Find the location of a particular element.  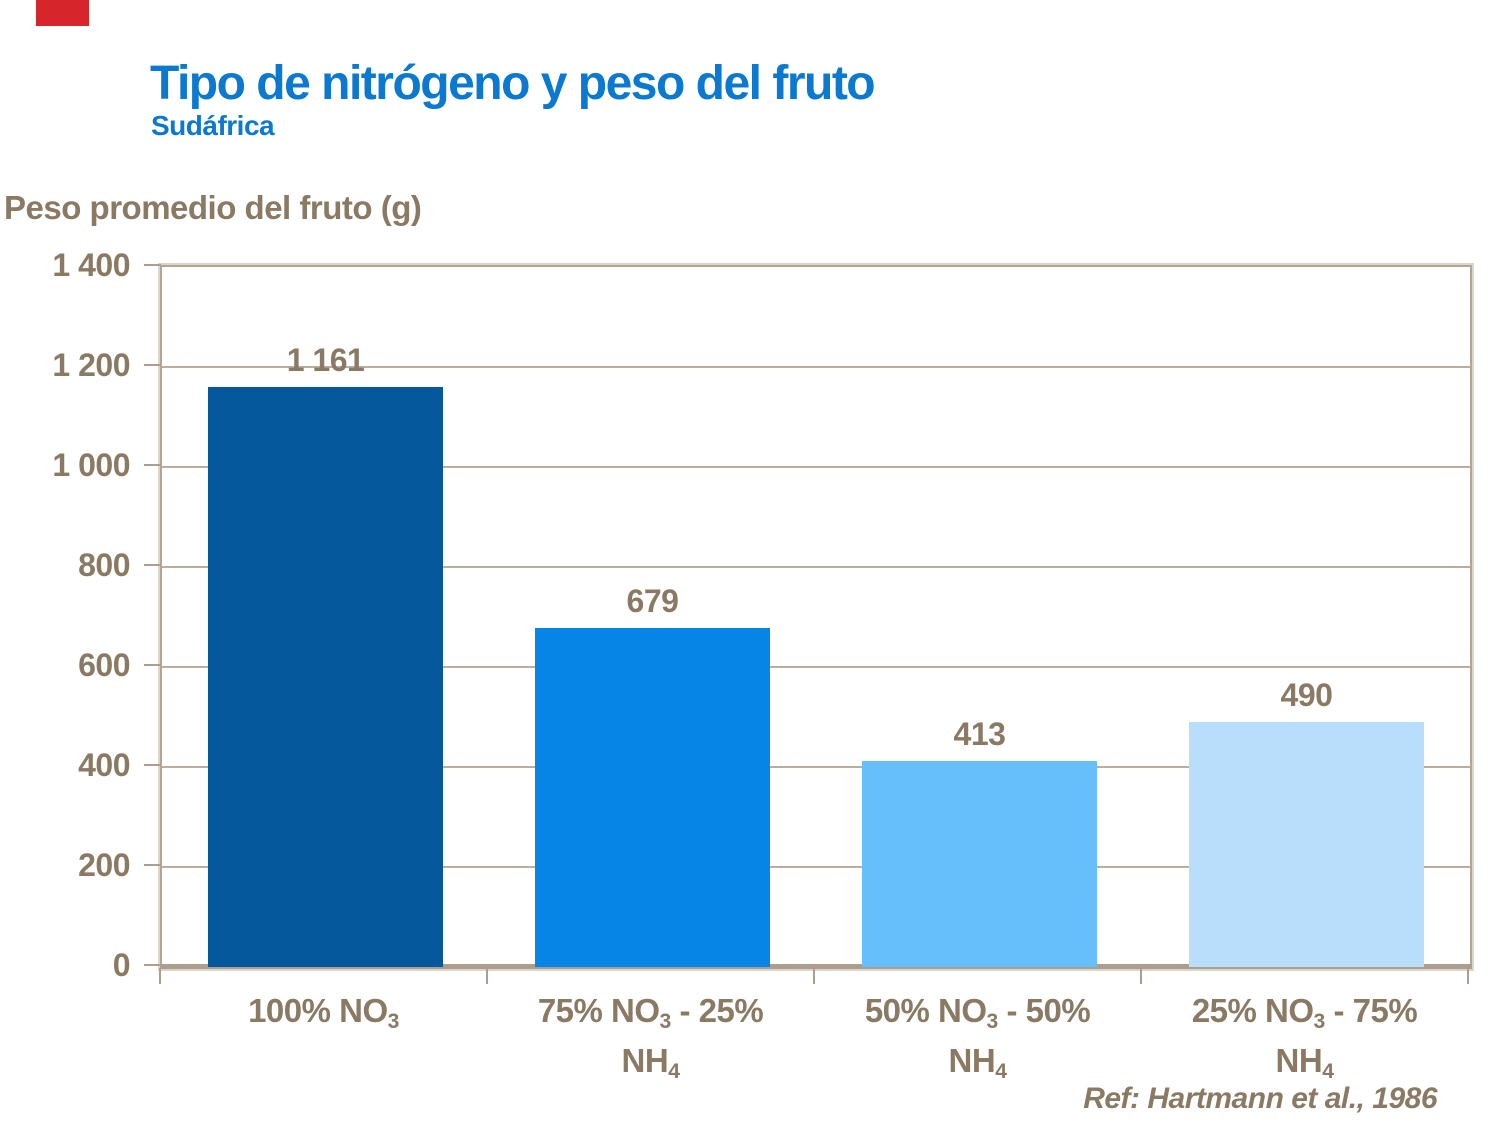

red-accent-bar is located at coordinates (62, 13).